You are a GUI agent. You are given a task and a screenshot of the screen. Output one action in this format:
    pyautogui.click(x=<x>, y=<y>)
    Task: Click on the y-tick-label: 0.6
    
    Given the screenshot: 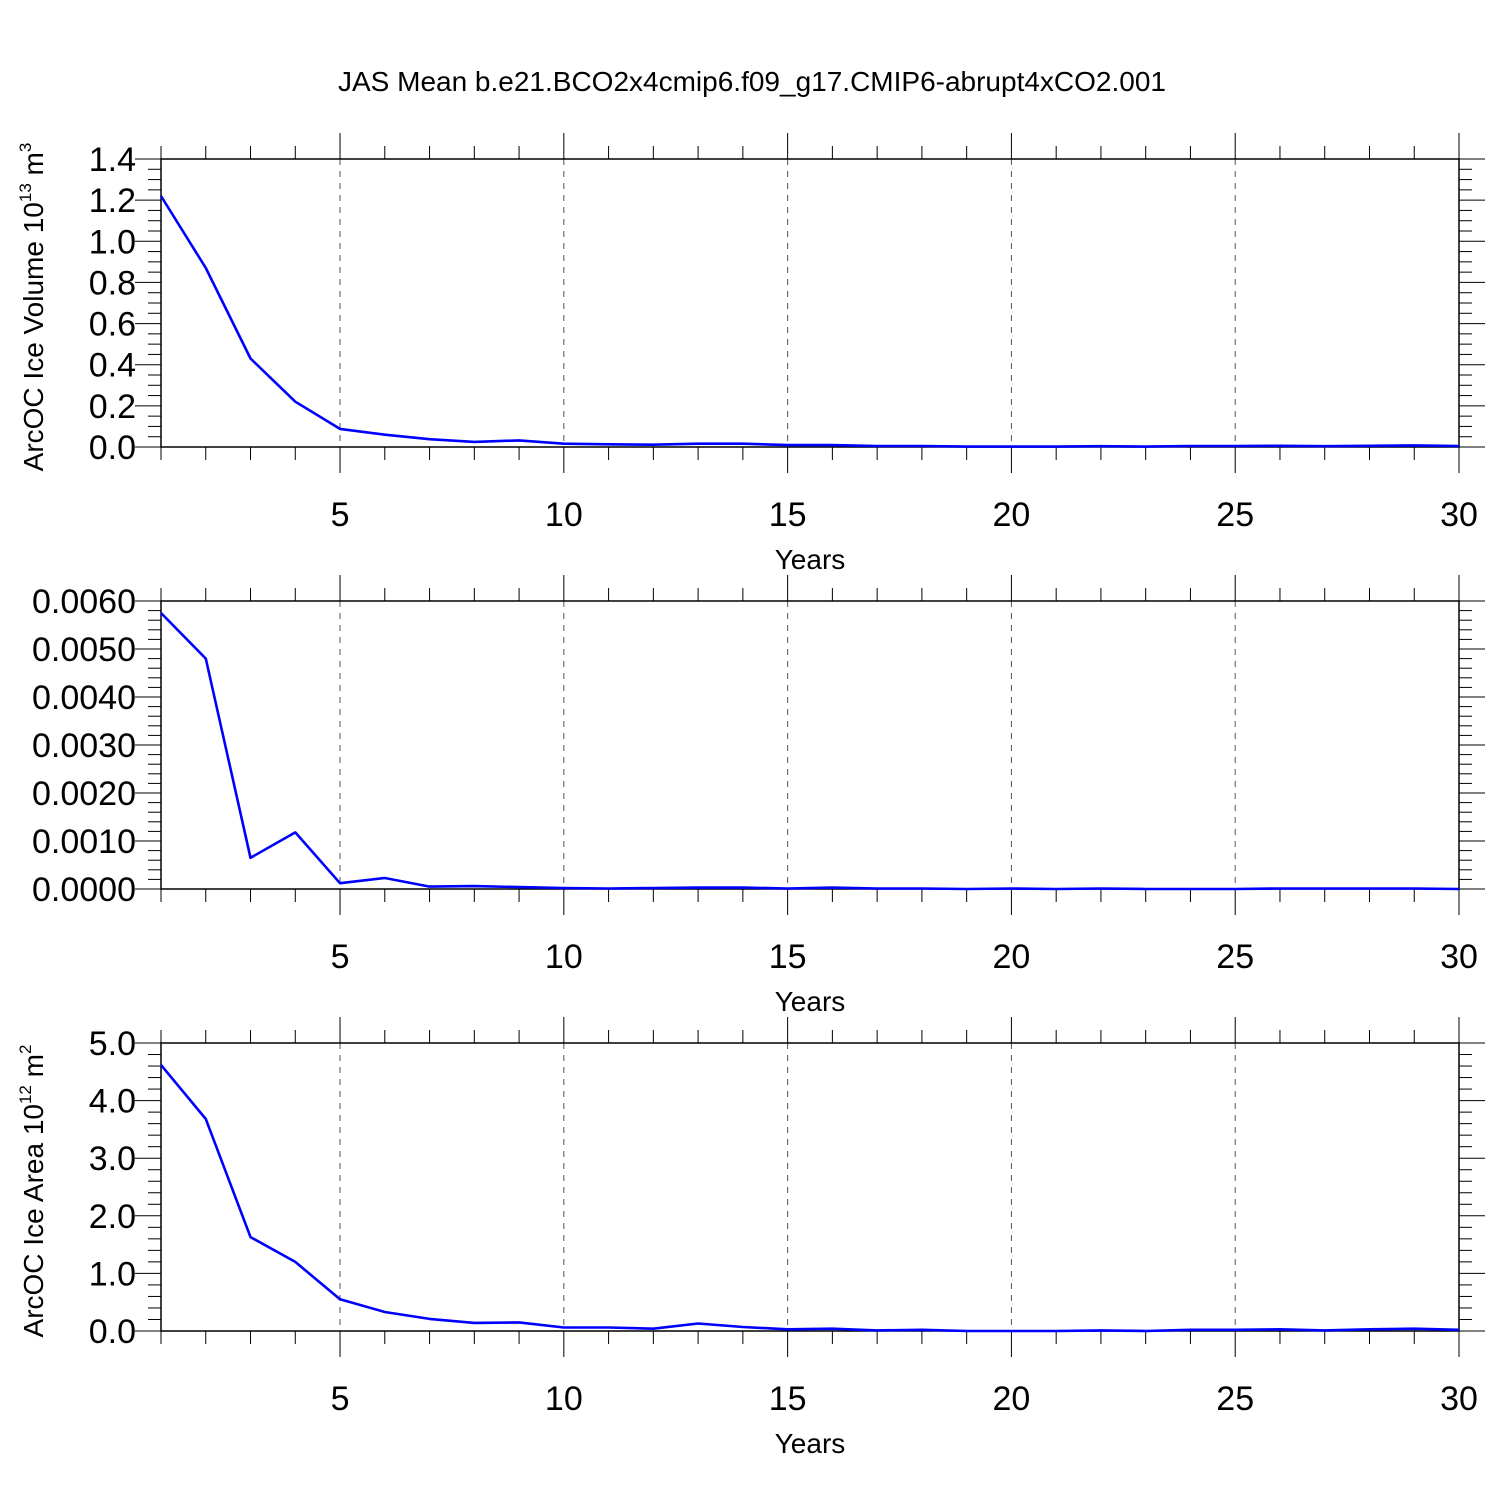 What is the action you would take?
    pyautogui.click(x=112, y=325)
    